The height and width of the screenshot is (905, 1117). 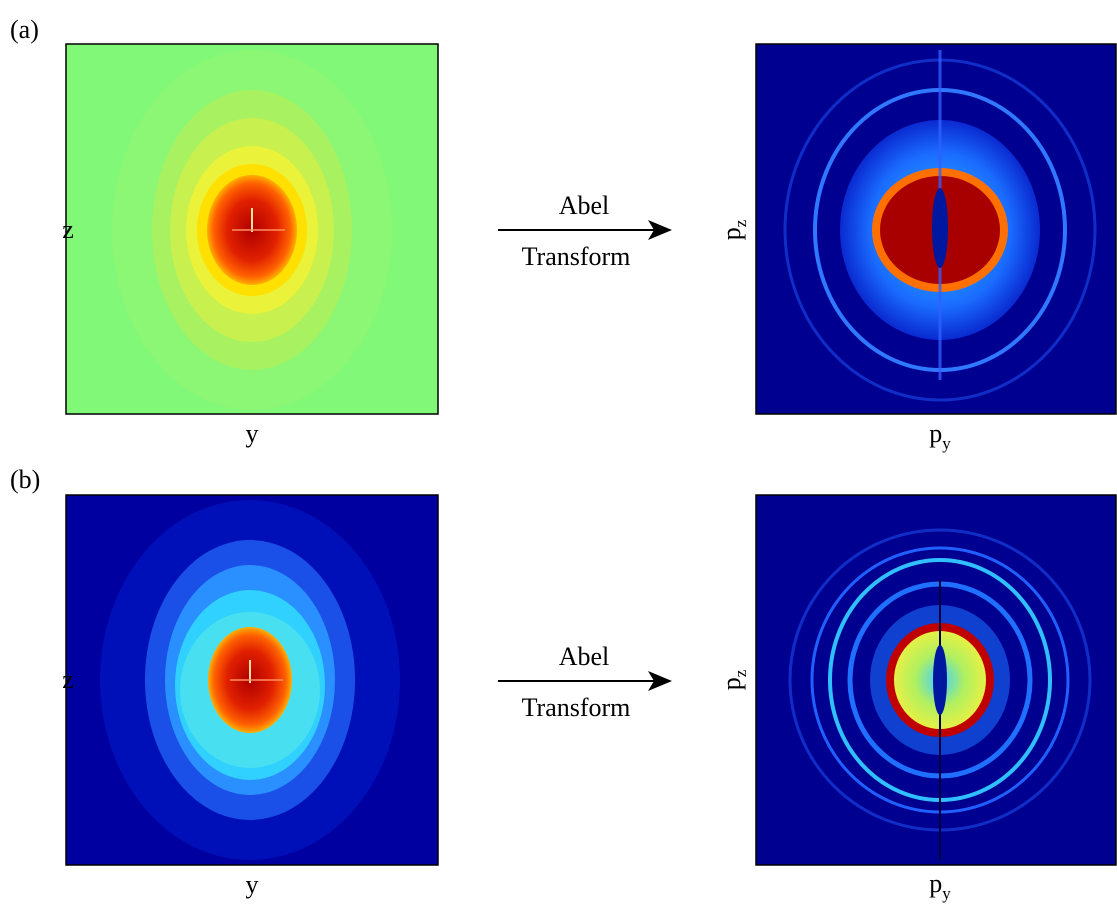 I want to click on image-b-right, so click(x=936, y=680).